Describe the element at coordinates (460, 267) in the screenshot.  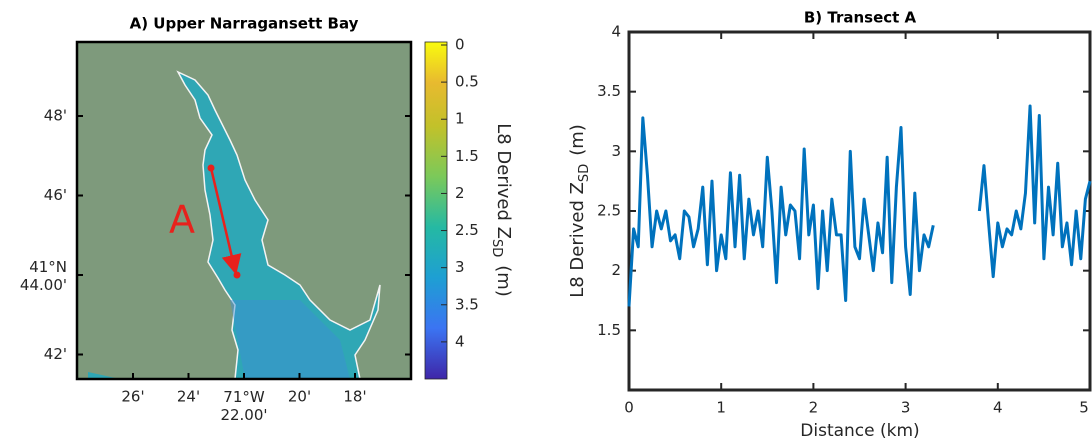
I see `colorbar-tick-label: 3` at that location.